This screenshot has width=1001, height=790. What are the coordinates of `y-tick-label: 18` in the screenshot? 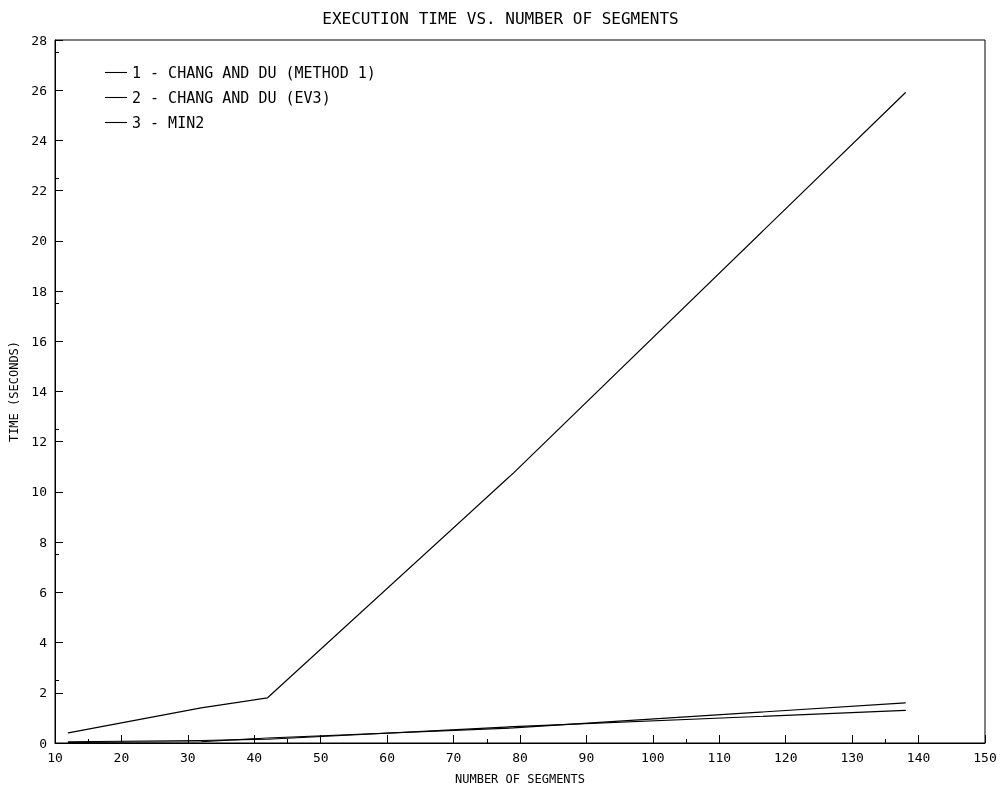 It's located at (39, 291).